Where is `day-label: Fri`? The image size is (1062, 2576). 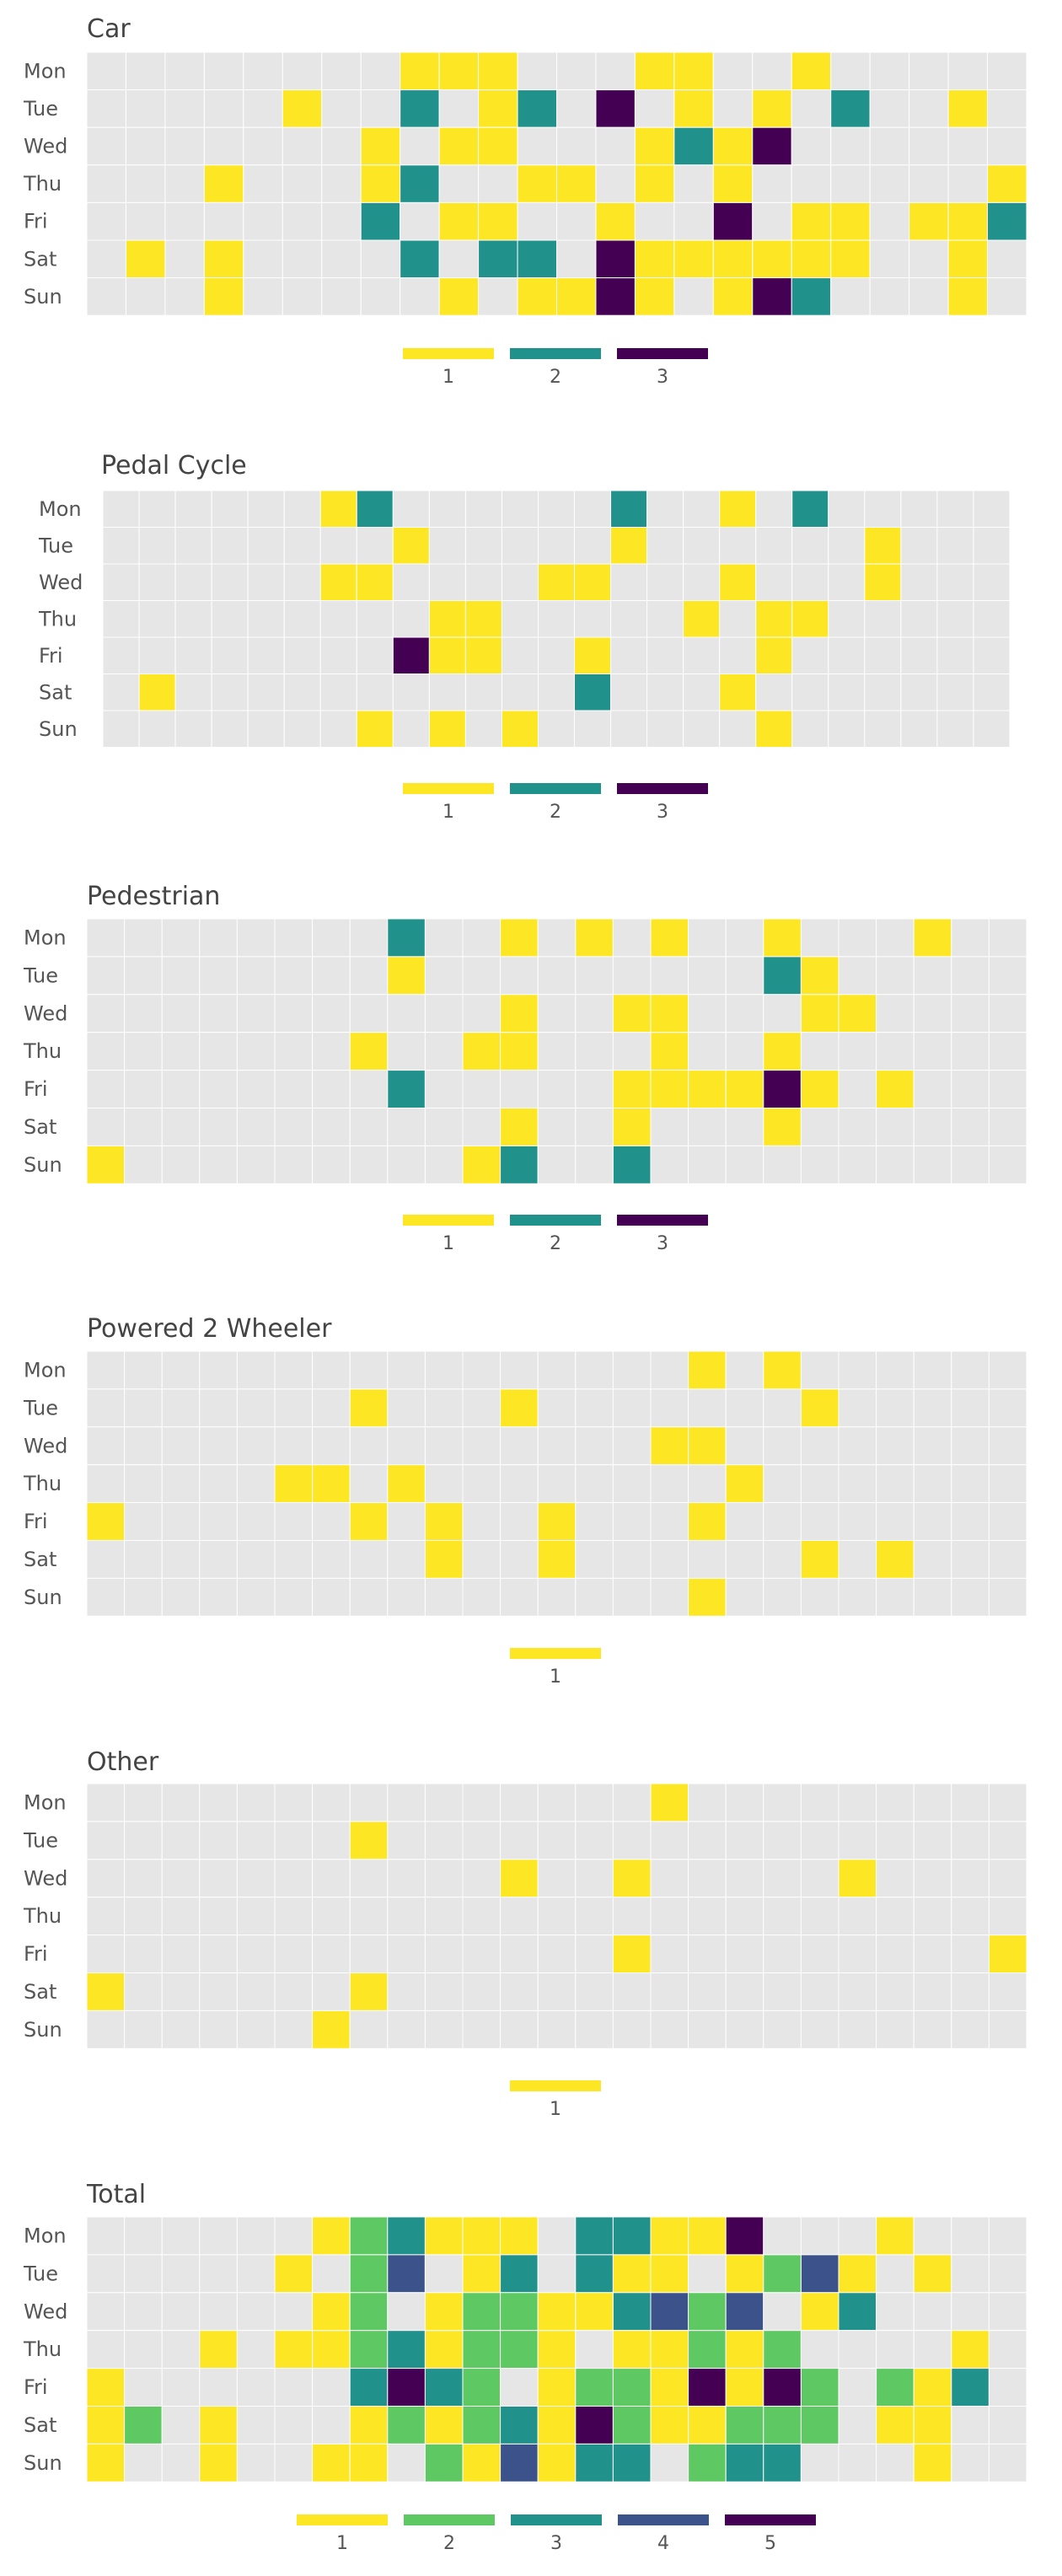 day-label: Fri is located at coordinates (36, 1089).